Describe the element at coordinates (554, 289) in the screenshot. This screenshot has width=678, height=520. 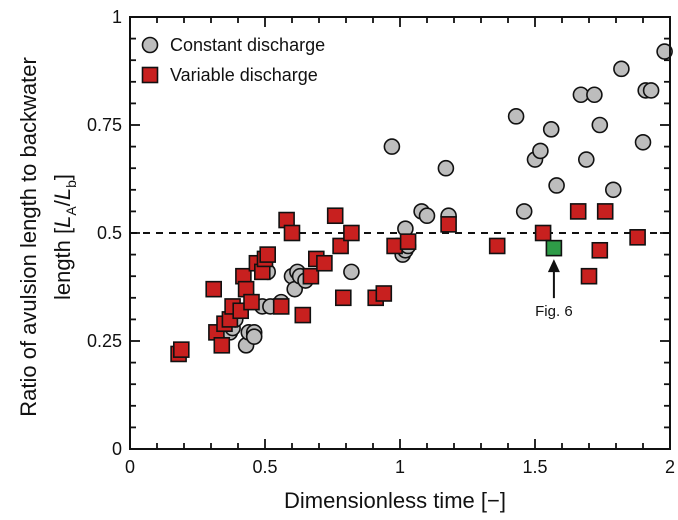
I see `annotation: Fig. 6` at that location.